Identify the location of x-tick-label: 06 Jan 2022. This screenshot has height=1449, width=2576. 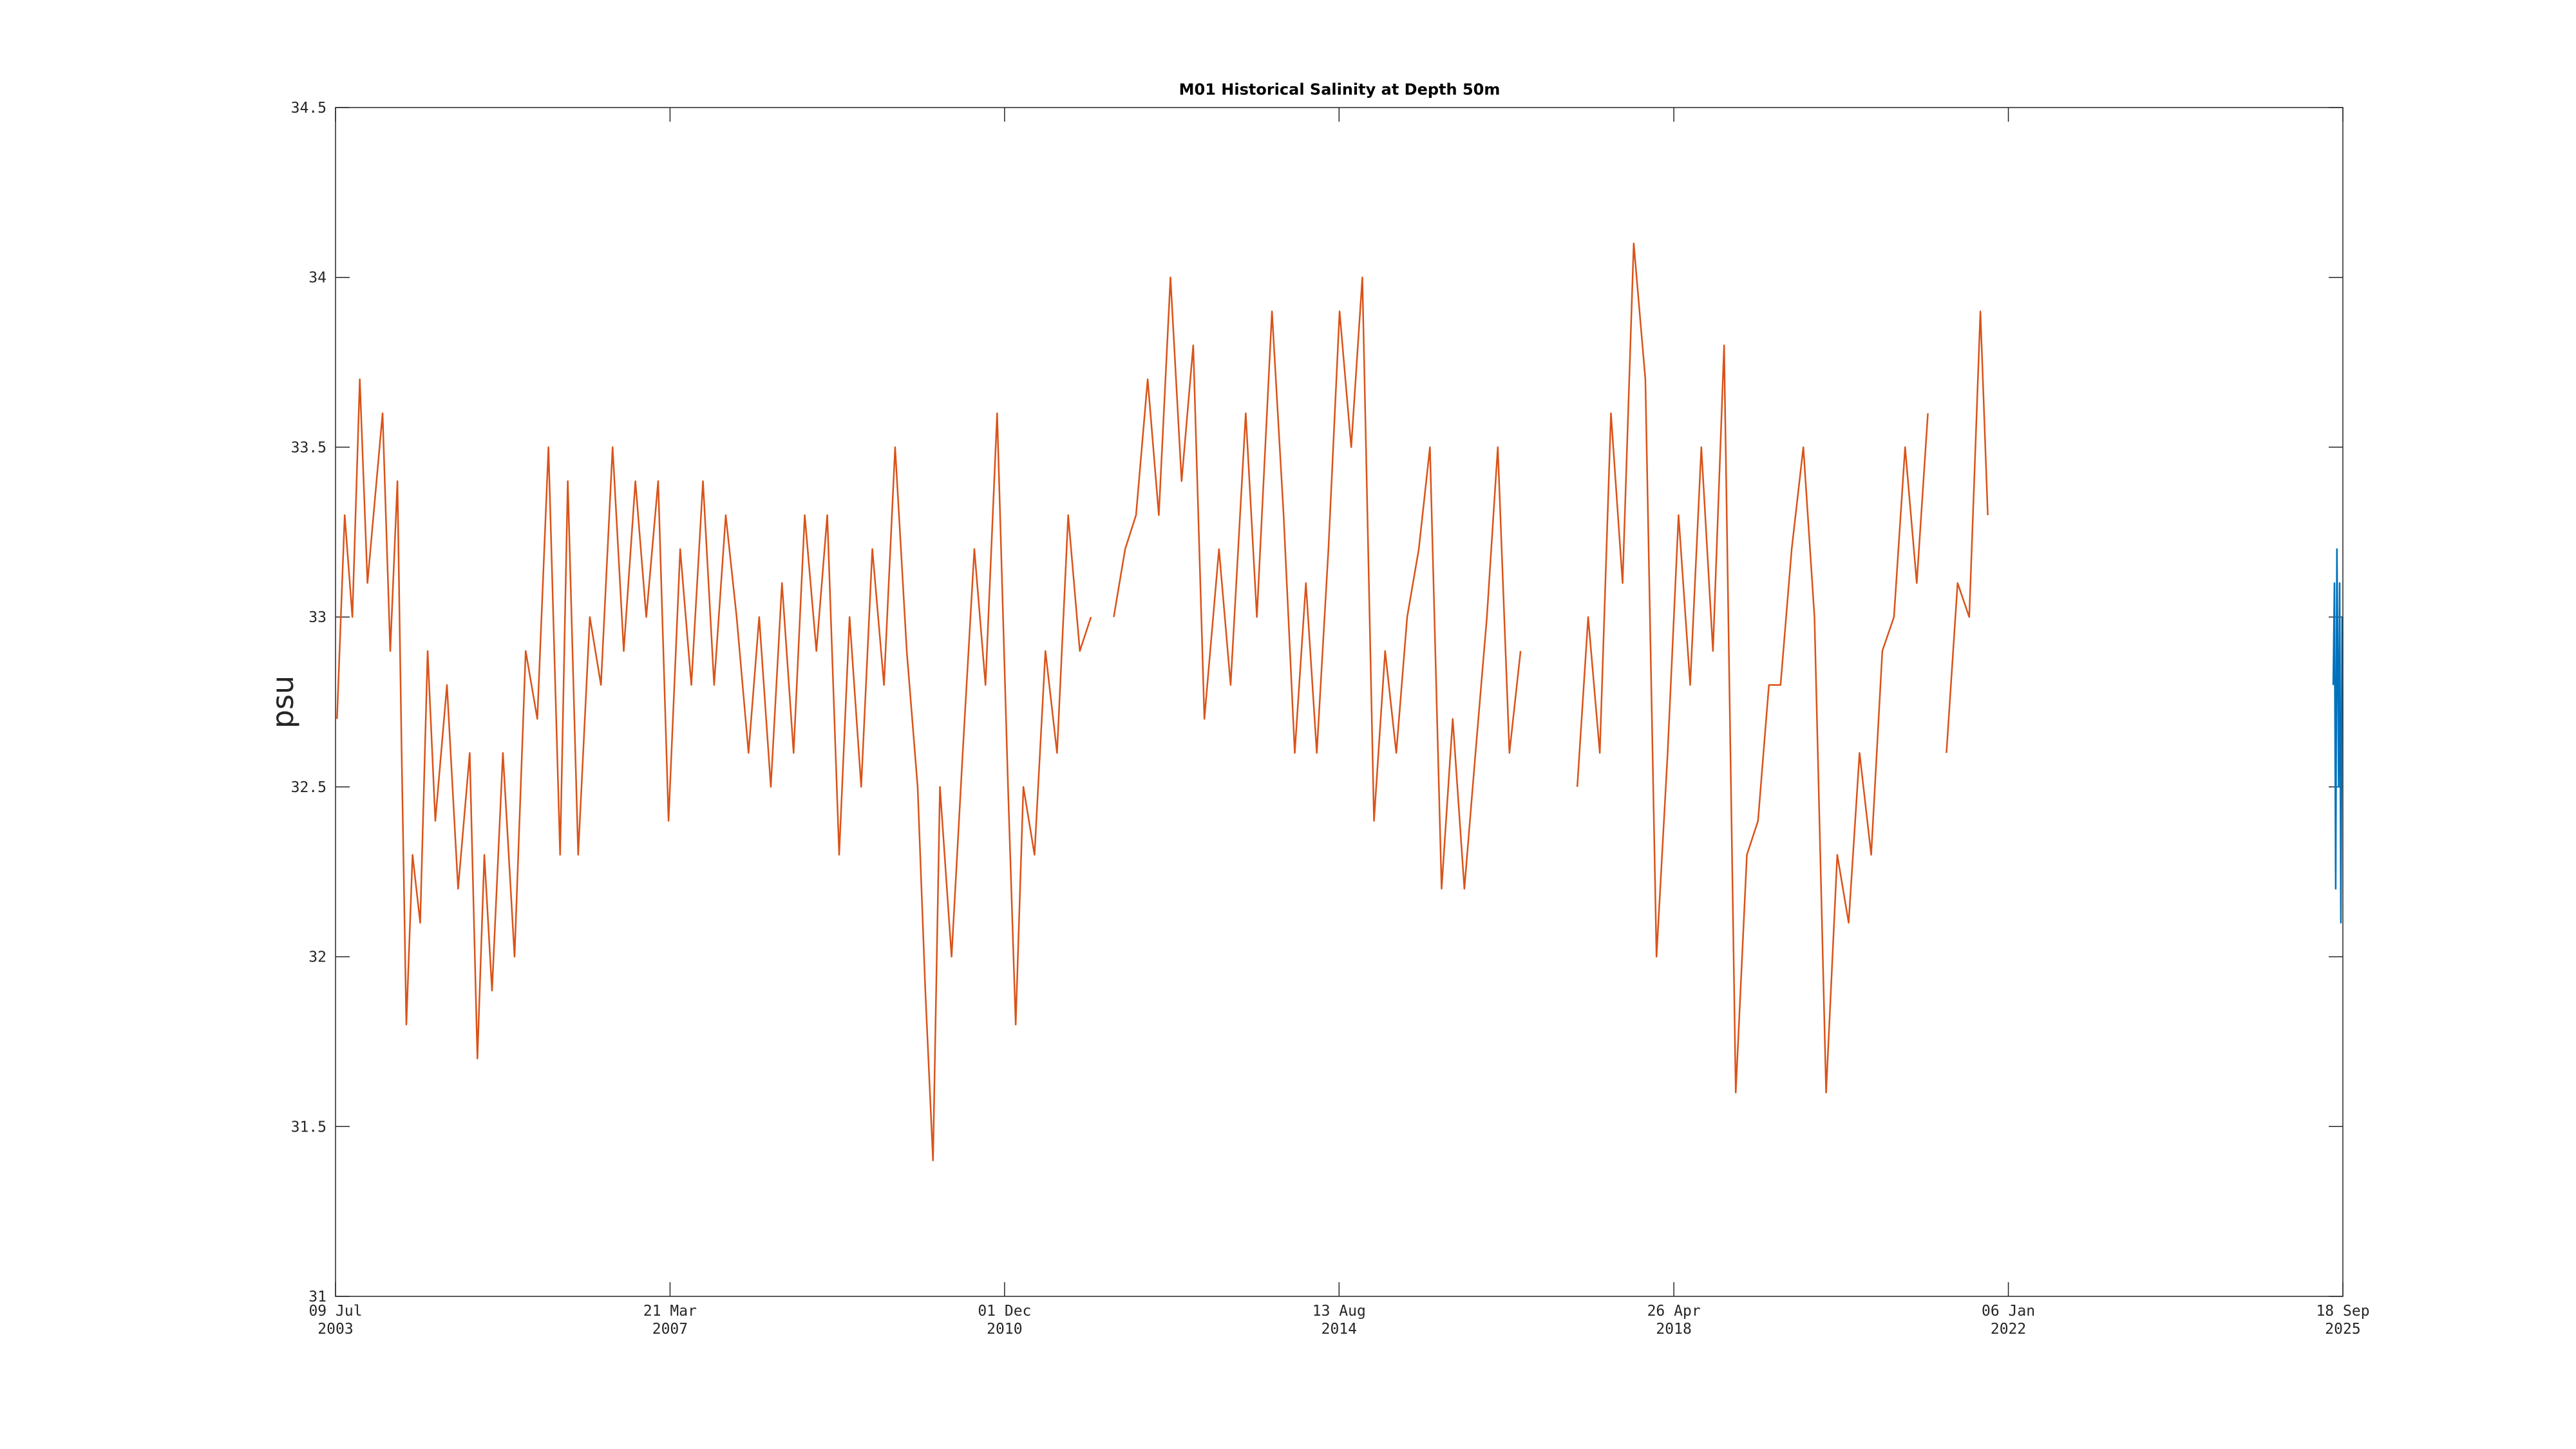
(2008, 1320).